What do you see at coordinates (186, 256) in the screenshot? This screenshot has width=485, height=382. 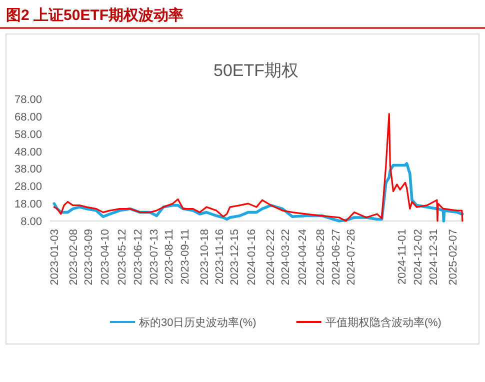 I see `x-tick-label: 2023-09-11` at bounding box center [186, 256].